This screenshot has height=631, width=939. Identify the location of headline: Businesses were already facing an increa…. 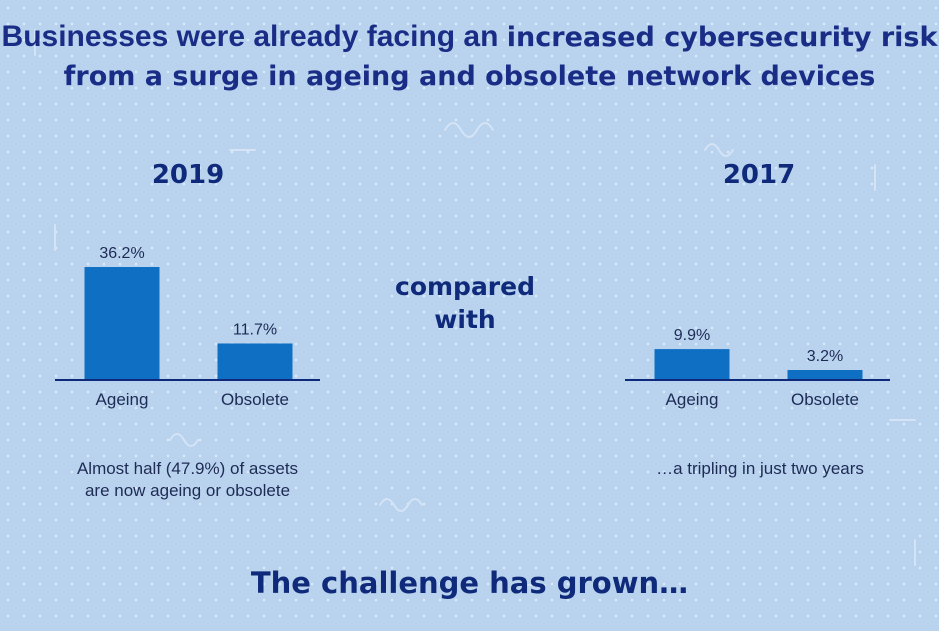
(469, 57).